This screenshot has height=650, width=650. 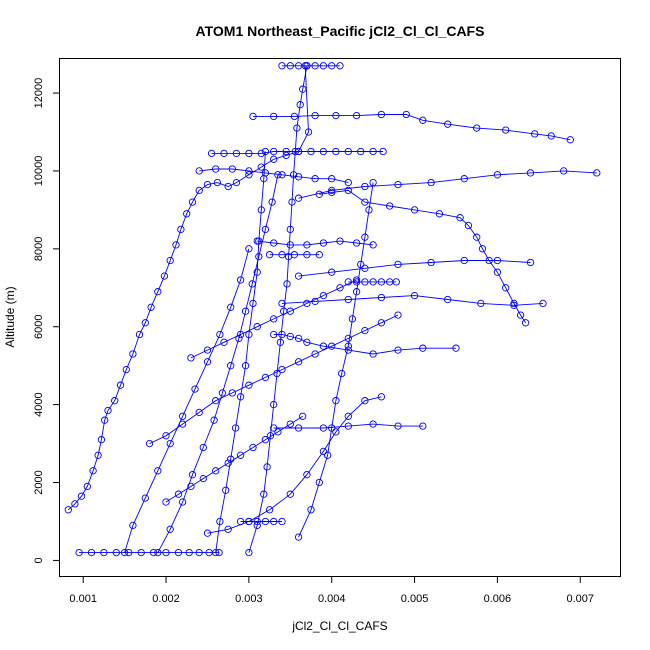 What do you see at coordinates (331, 590) in the screenshot?
I see `x-axis: 0.001 0.002 0.003 0.004 0.005 0.006 0.007` at bounding box center [331, 590].